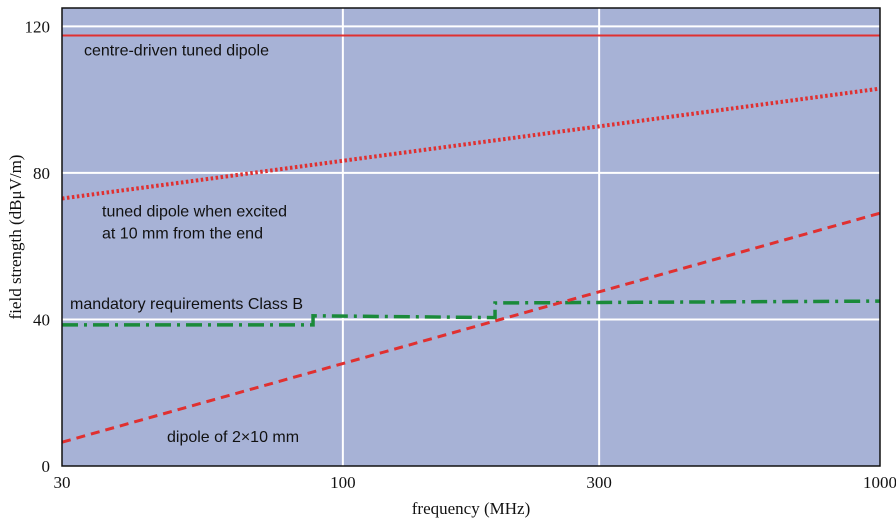 This screenshot has width=896, height=522. I want to click on series-line, so click(471, 313).